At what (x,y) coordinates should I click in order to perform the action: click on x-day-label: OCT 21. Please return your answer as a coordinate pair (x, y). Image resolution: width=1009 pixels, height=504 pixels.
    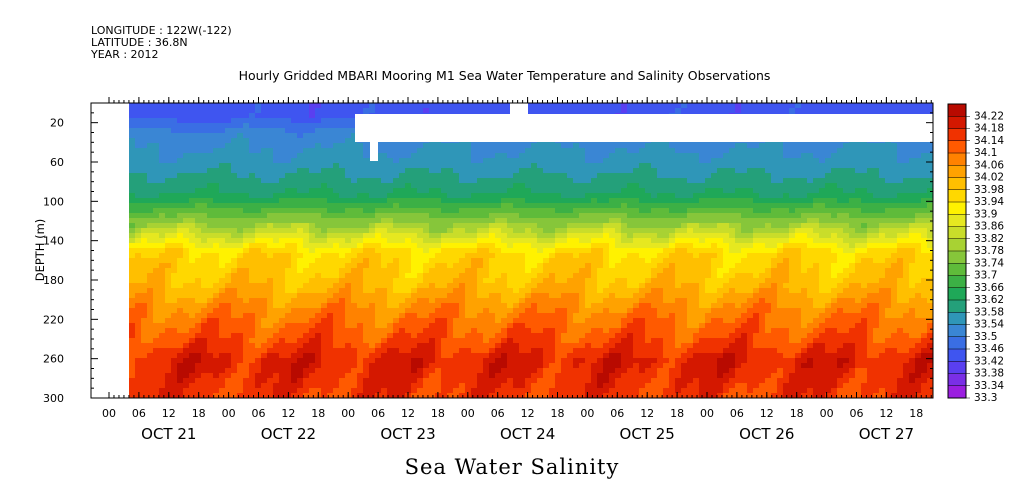
    Looking at the image, I should click on (168, 434).